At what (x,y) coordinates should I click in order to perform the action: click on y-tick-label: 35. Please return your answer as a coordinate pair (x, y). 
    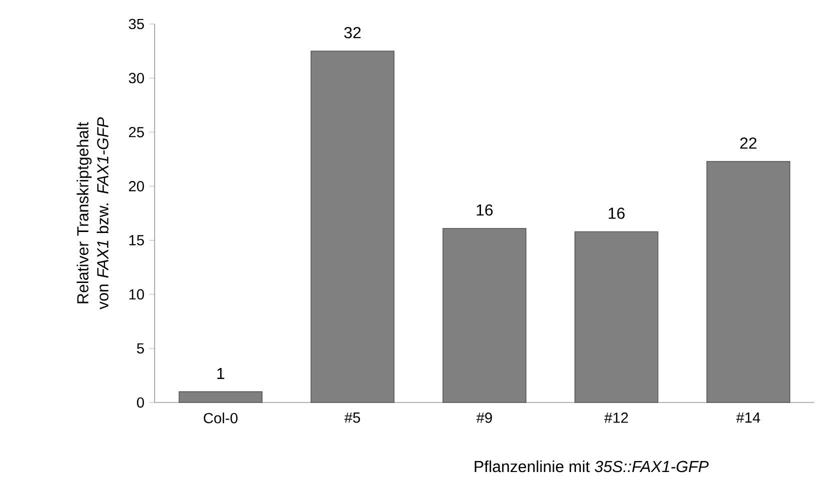
    Looking at the image, I should click on (136, 24).